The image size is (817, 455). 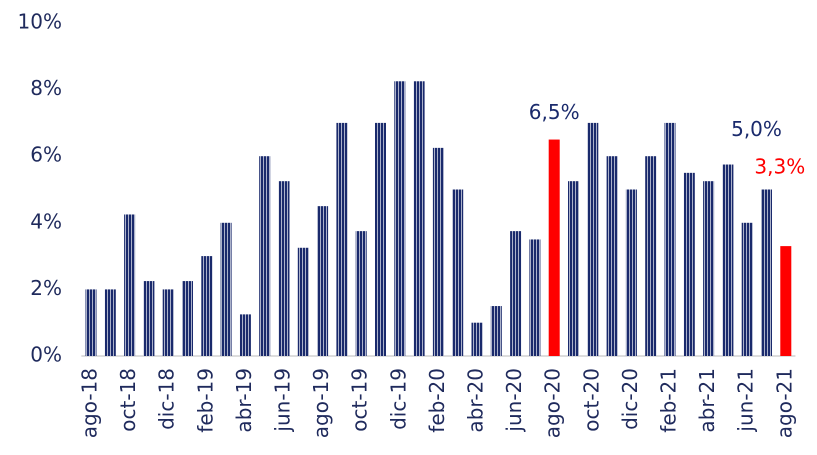 I want to click on x-tick-label: ago-18, so click(x=90, y=403).